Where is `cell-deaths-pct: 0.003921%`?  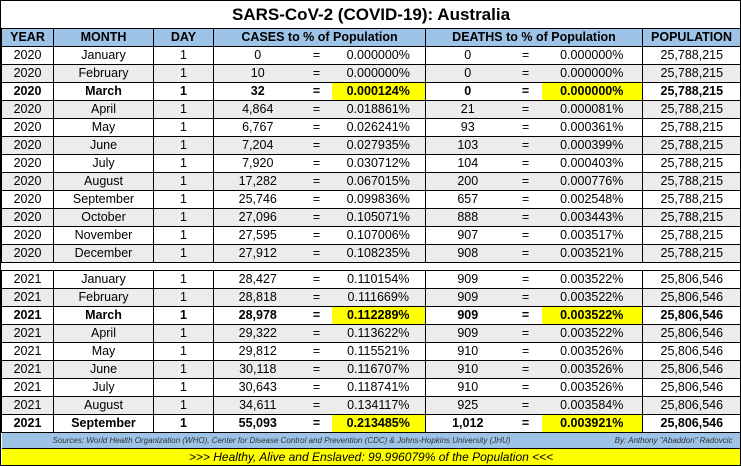 cell-deaths-pct: 0.003921% is located at coordinates (592, 423).